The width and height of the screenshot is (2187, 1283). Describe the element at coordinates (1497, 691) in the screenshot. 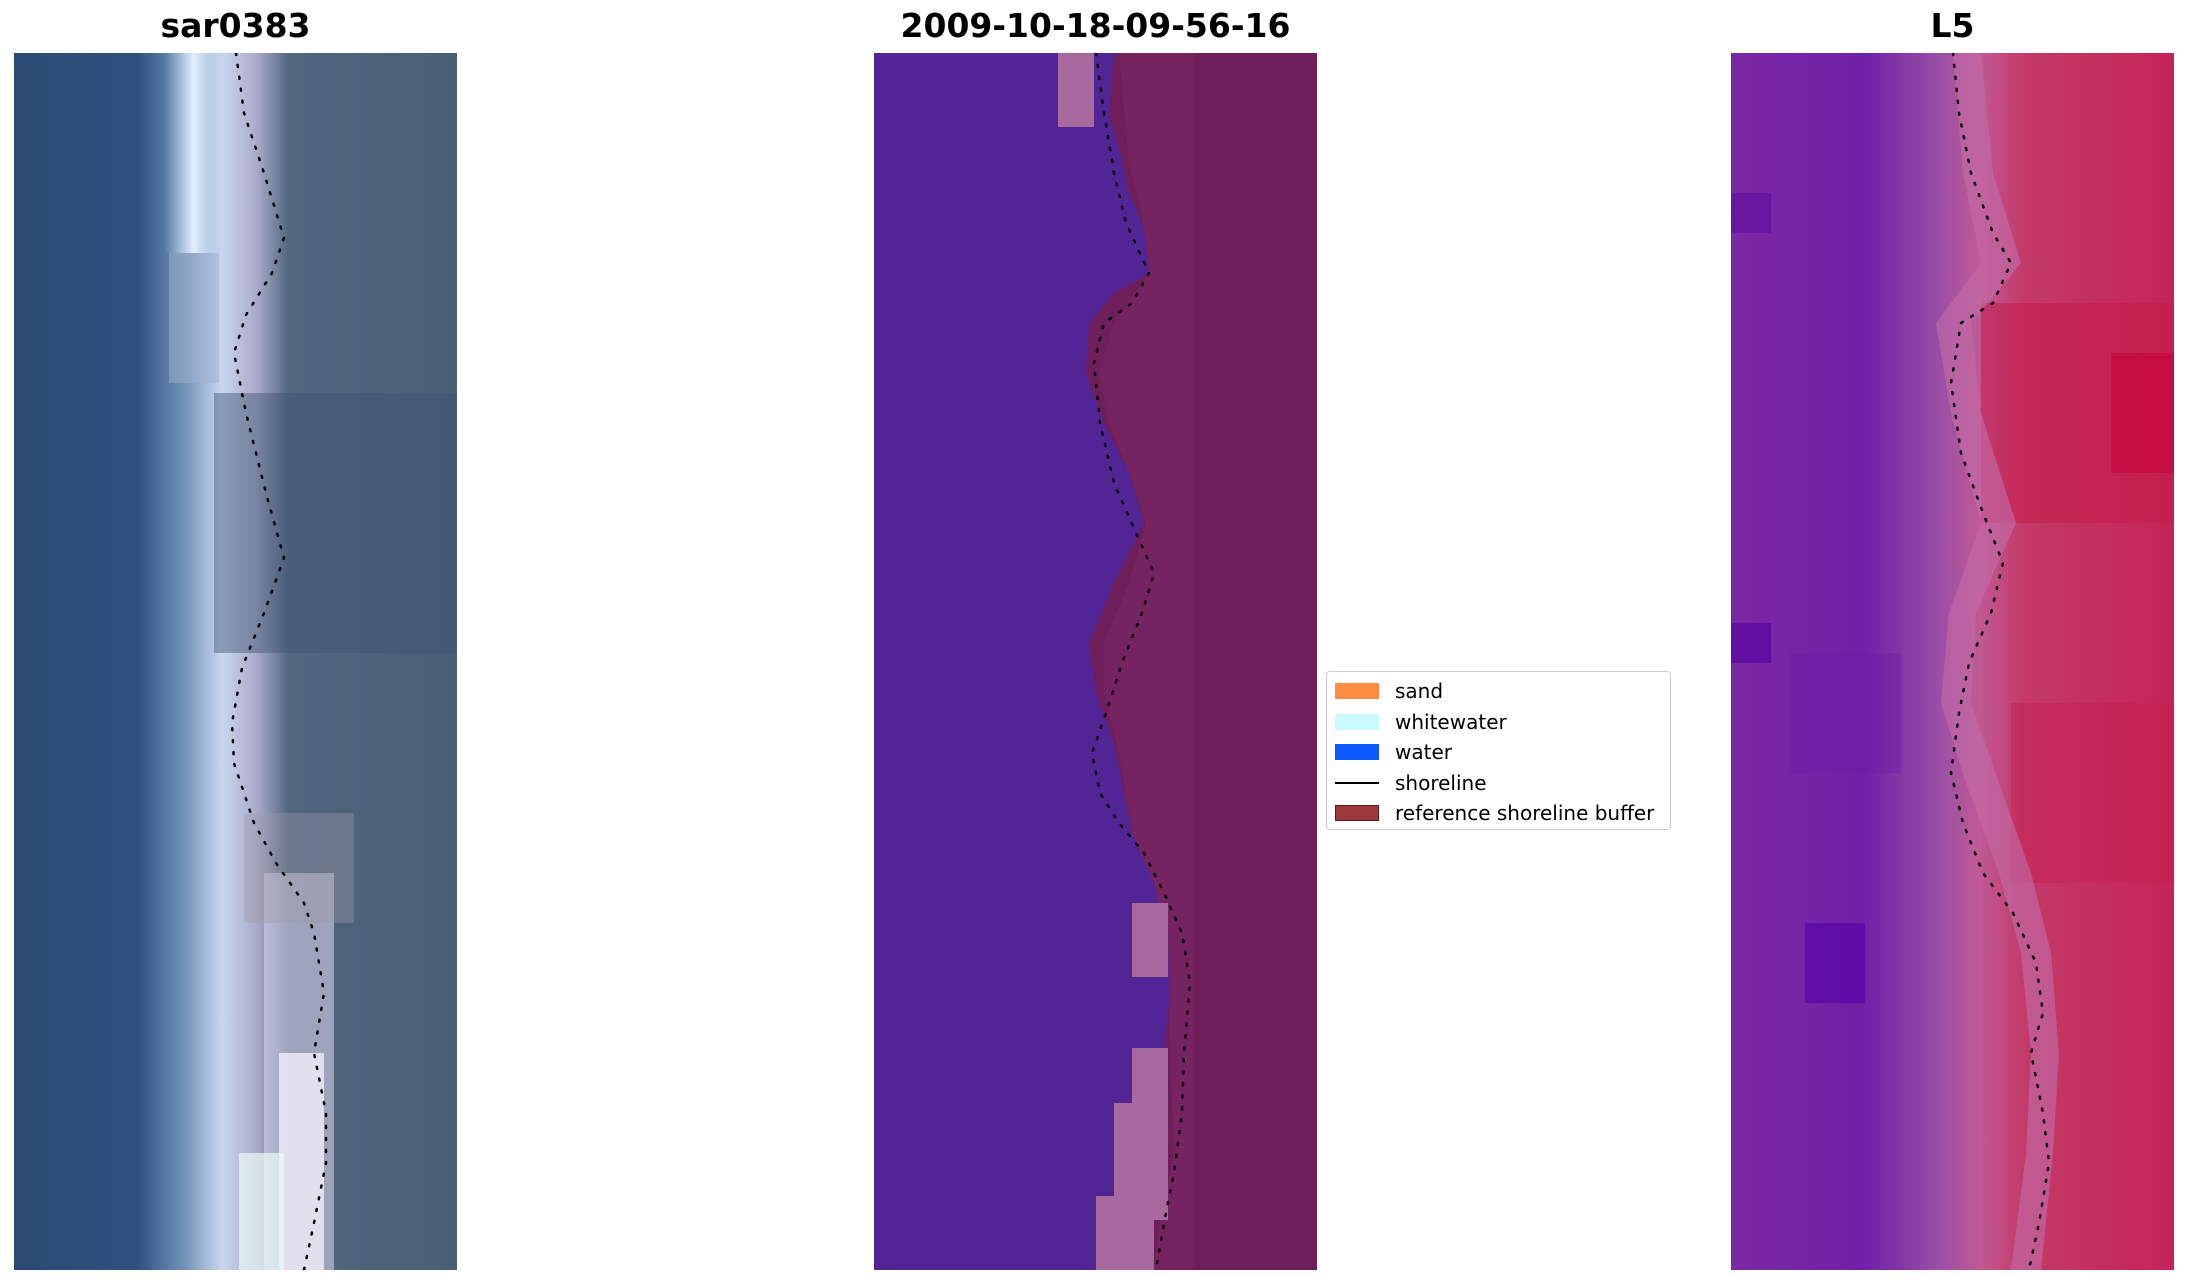

I see `legend-item-sand: sand` at that location.